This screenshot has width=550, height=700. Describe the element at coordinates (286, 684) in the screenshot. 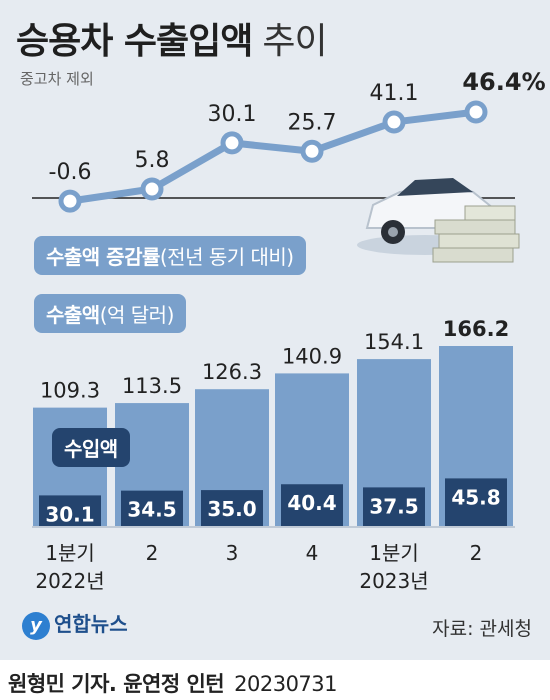

I see `footer-date: 20230731` at that location.